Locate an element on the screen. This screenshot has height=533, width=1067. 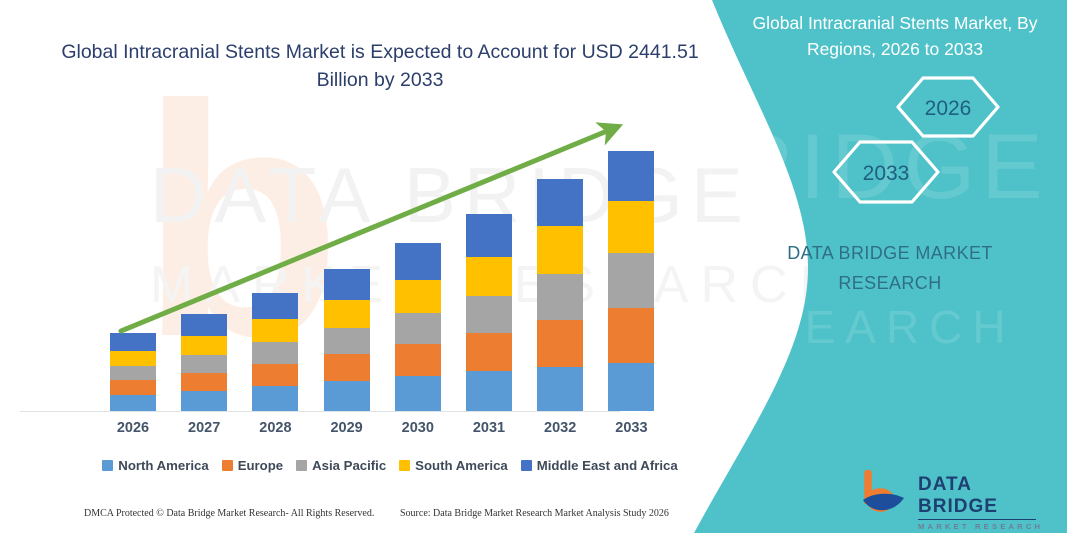
hexagon-2026-shape is located at coordinates (948, 107).